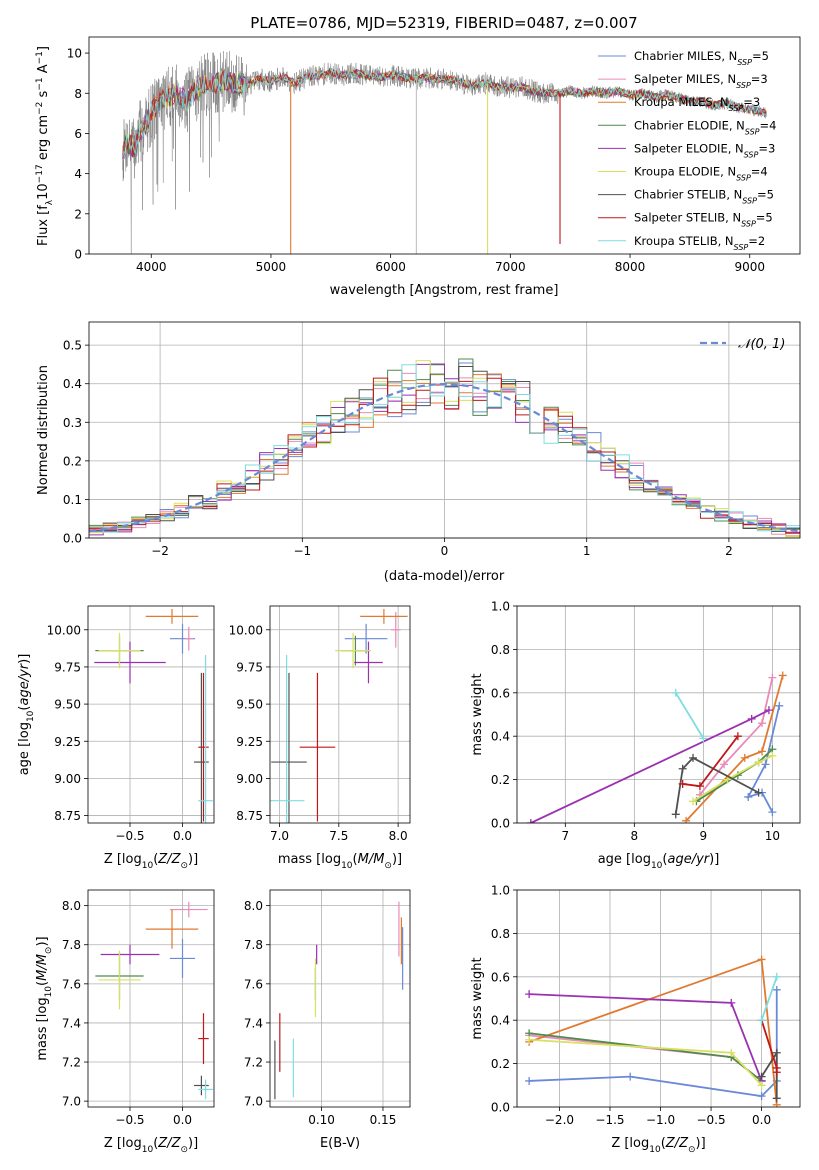 The width and height of the screenshot is (819, 1170). Describe the element at coordinates (44, 998) in the screenshot. I see `mass_vs_Z-ylabel: mass [log10(M/M⊙)]` at that location.